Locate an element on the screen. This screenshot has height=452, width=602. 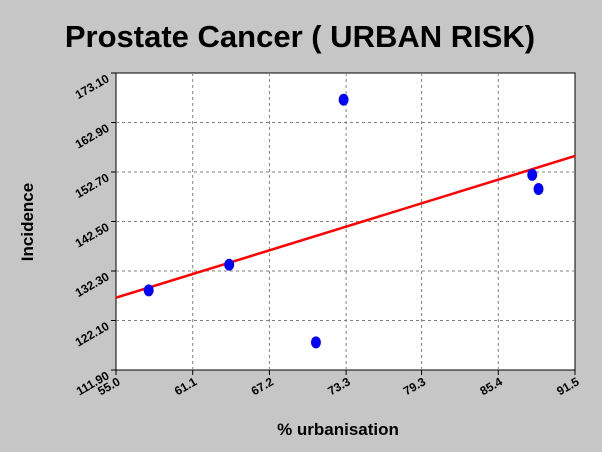
x-tick-label: 73.3 is located at coordinates (339, 386).